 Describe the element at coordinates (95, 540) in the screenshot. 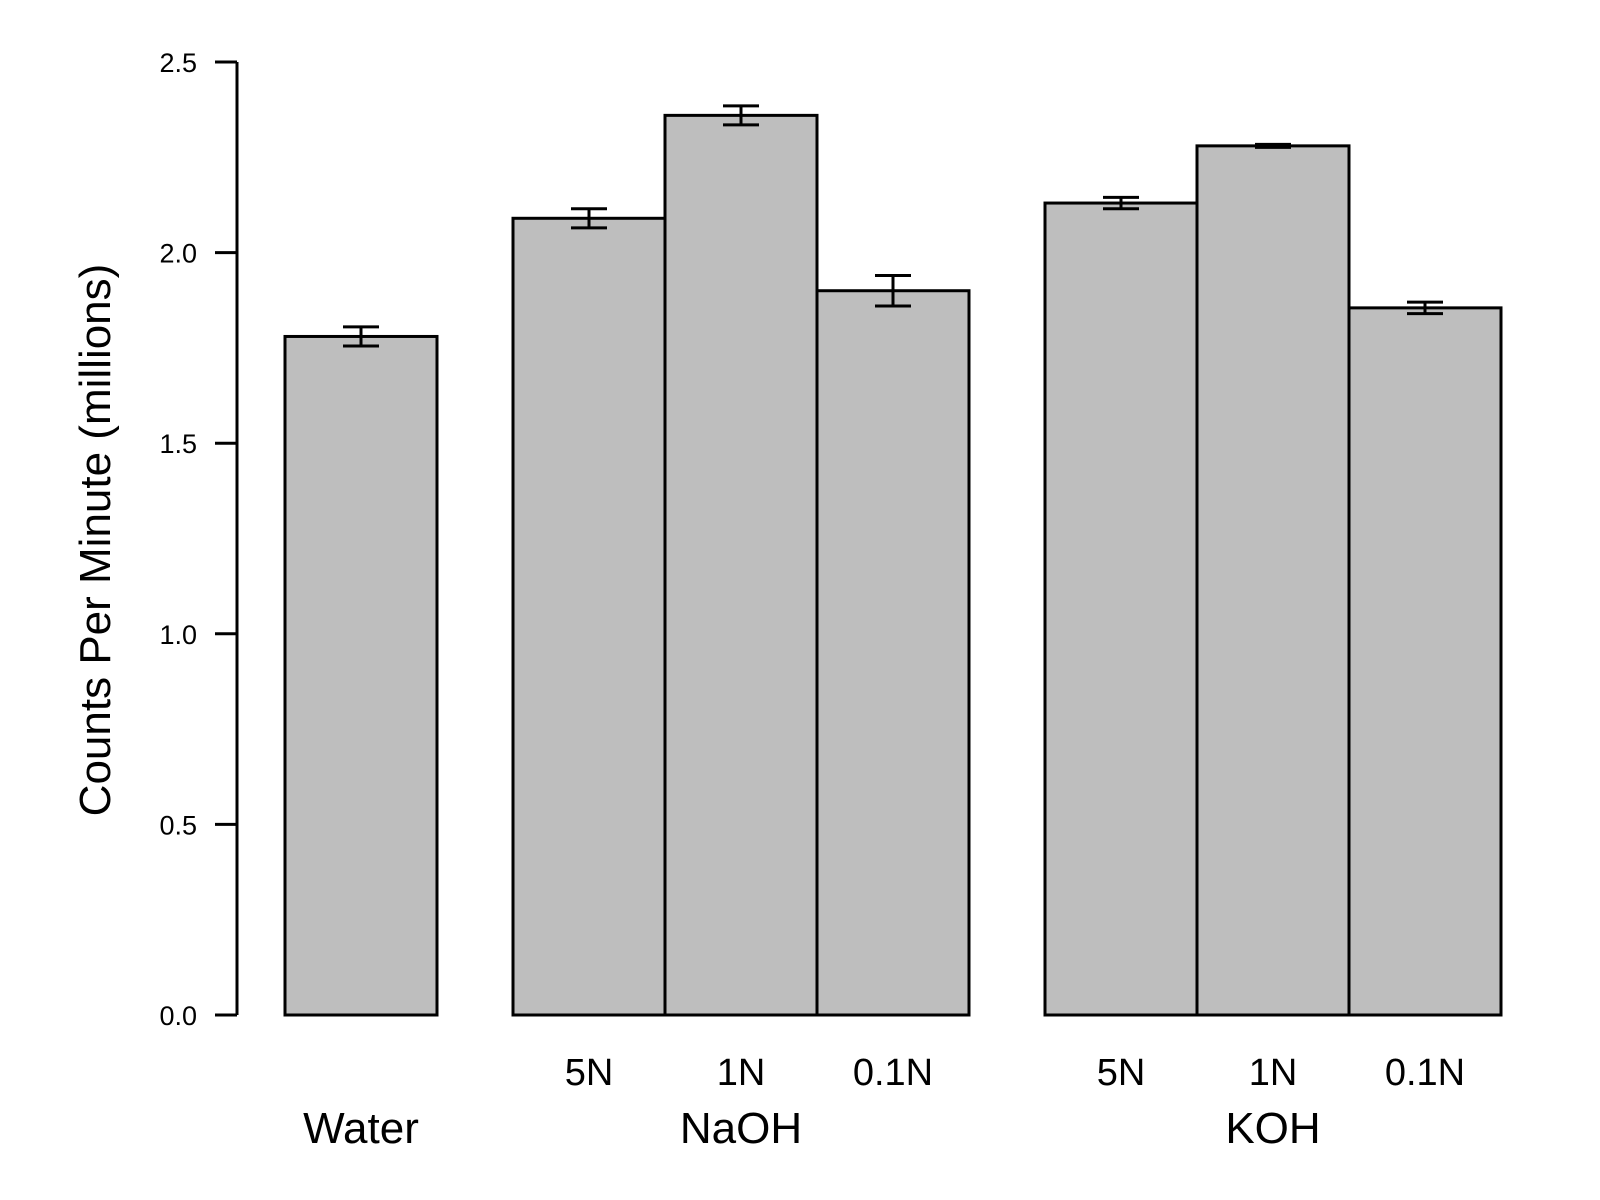

I see `y-axis-title: Counts Per Minute (millions)` at that location.